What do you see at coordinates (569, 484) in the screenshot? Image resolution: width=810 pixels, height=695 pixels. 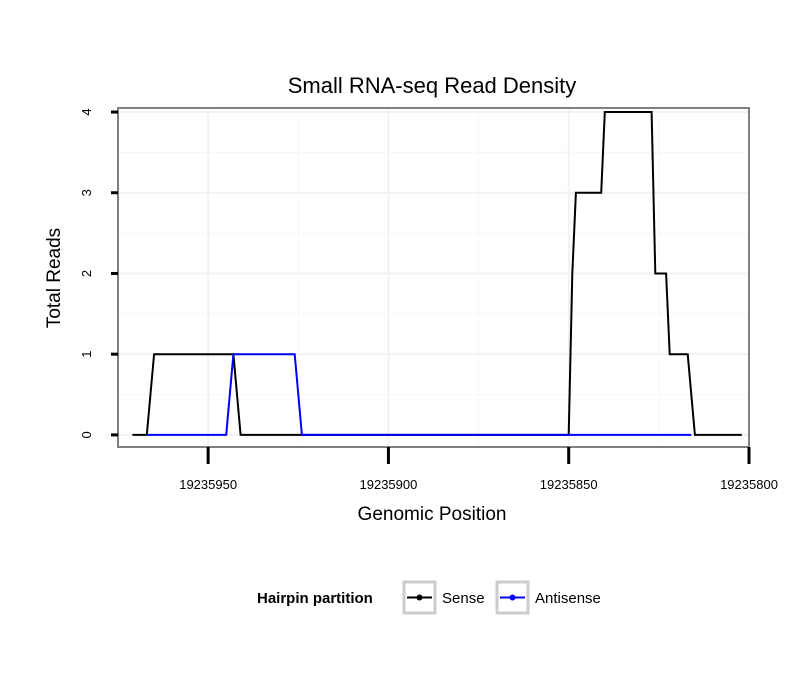 I see `x-tick-label: 19235850` at bounding box center [569, 484].